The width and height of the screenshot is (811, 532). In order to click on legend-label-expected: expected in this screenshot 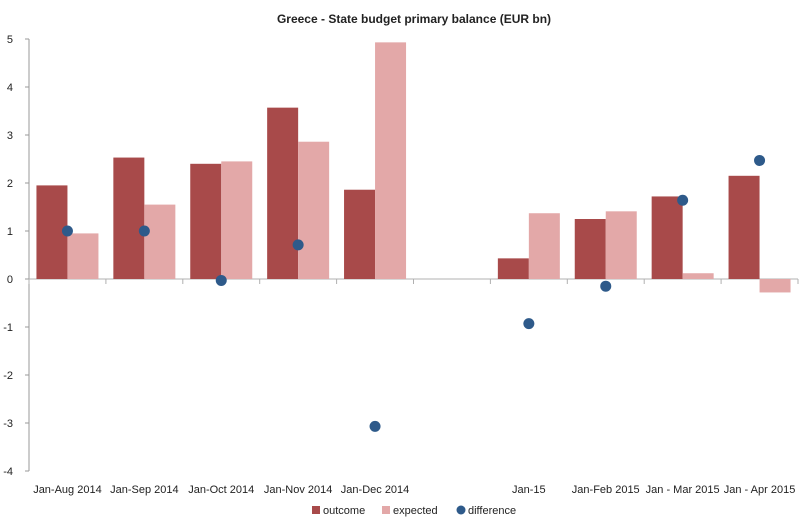, I will do `click(415, 511)`.